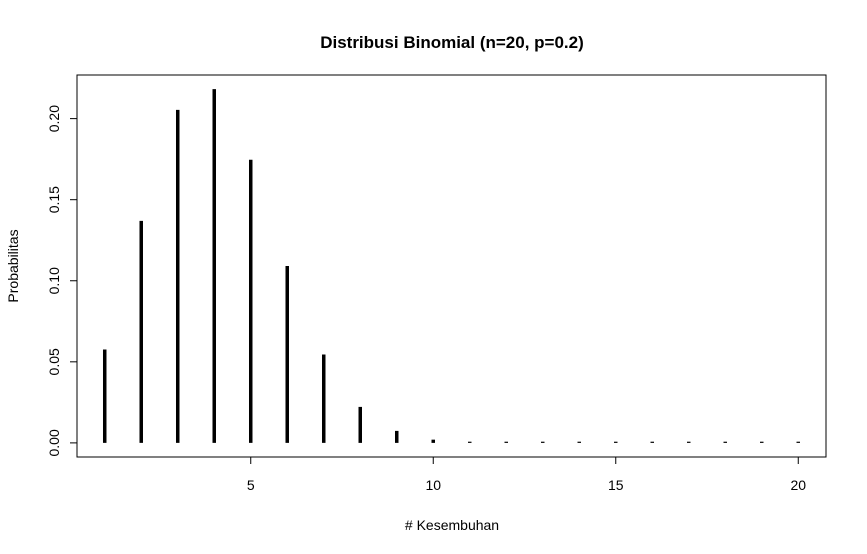 This screenshot has width=867, height=554. Describe the element at coordinates (13, 265) in the screenshot. I see `y-axis-label: Probabilitas` at that location.